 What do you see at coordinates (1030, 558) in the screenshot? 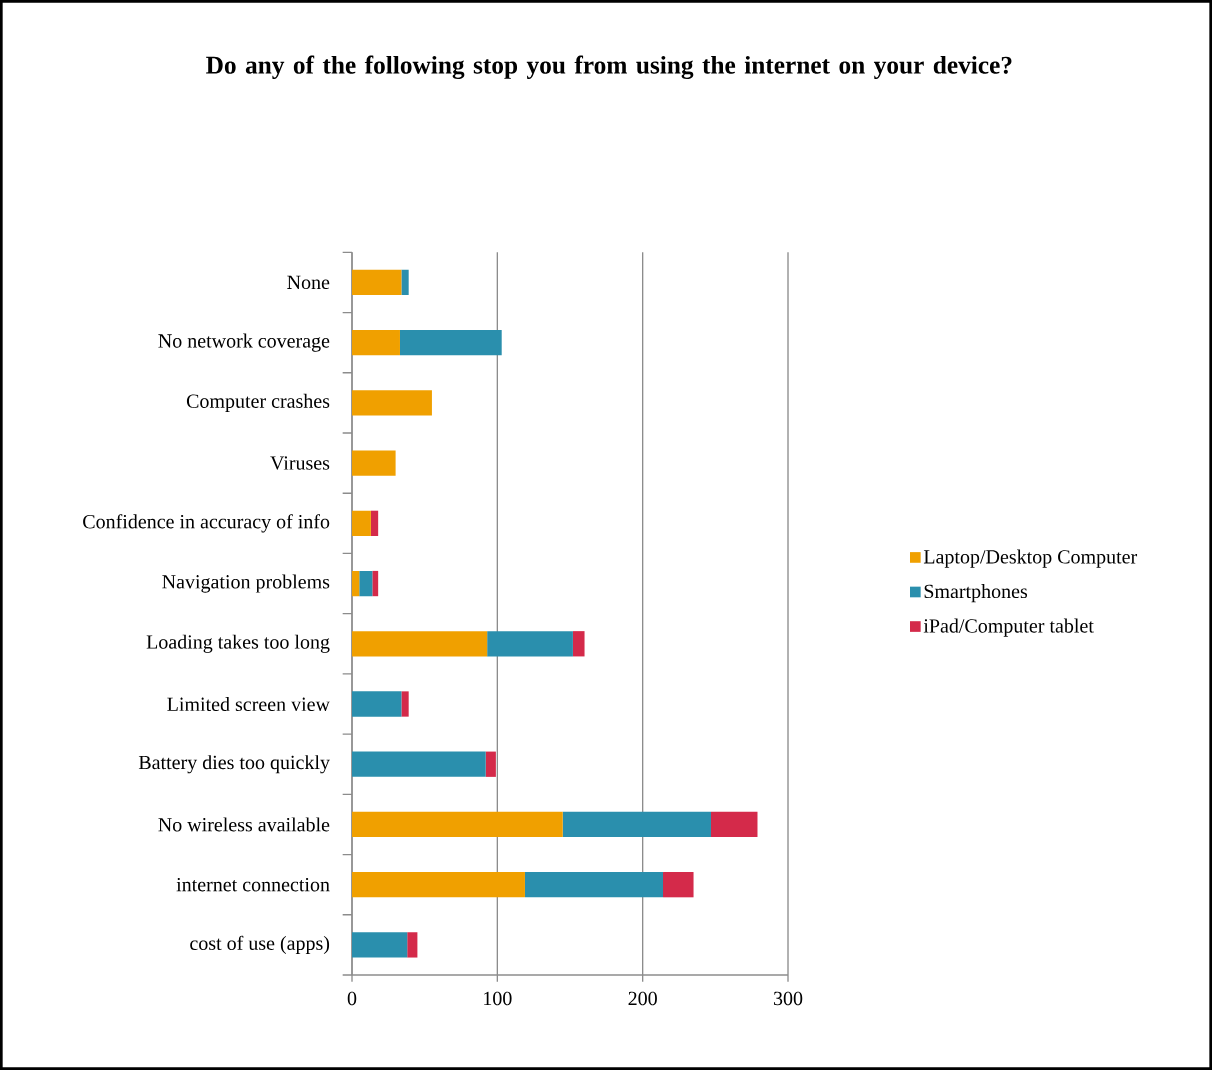
I see `legend-label: Laptop/Desktop Computer` at bounding box center [1030, 558].